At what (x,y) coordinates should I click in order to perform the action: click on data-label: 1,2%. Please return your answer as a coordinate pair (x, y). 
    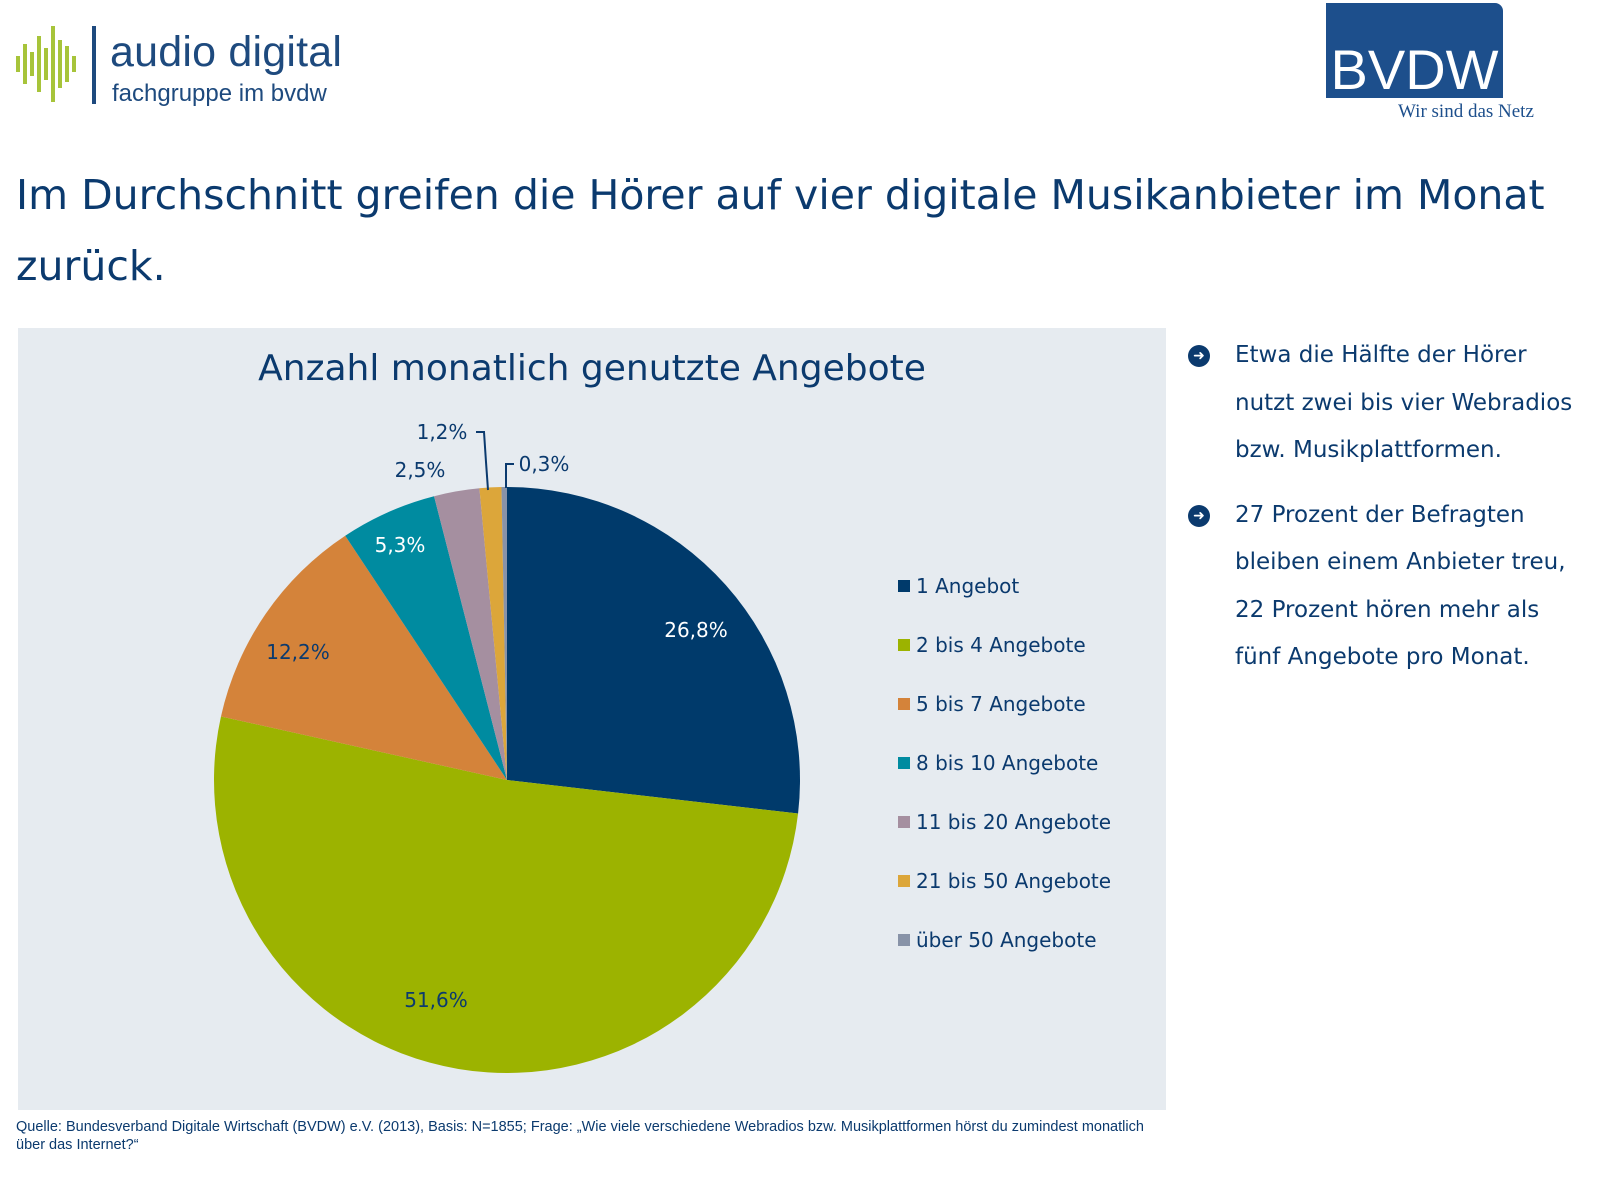
    Looking at the image, I should click on (442, 432).